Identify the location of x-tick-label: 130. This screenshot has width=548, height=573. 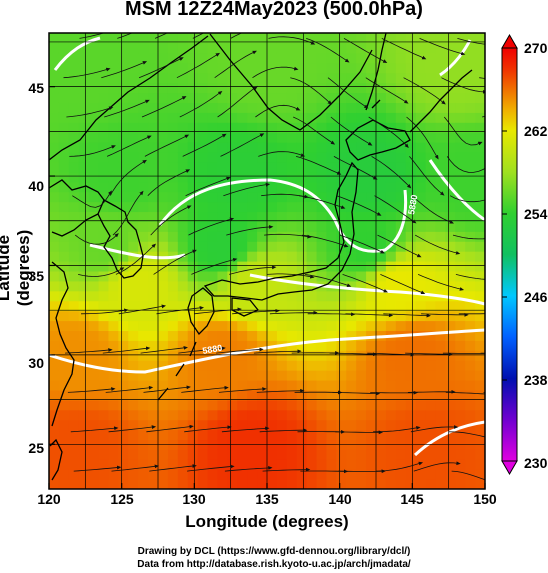
(194, 499).